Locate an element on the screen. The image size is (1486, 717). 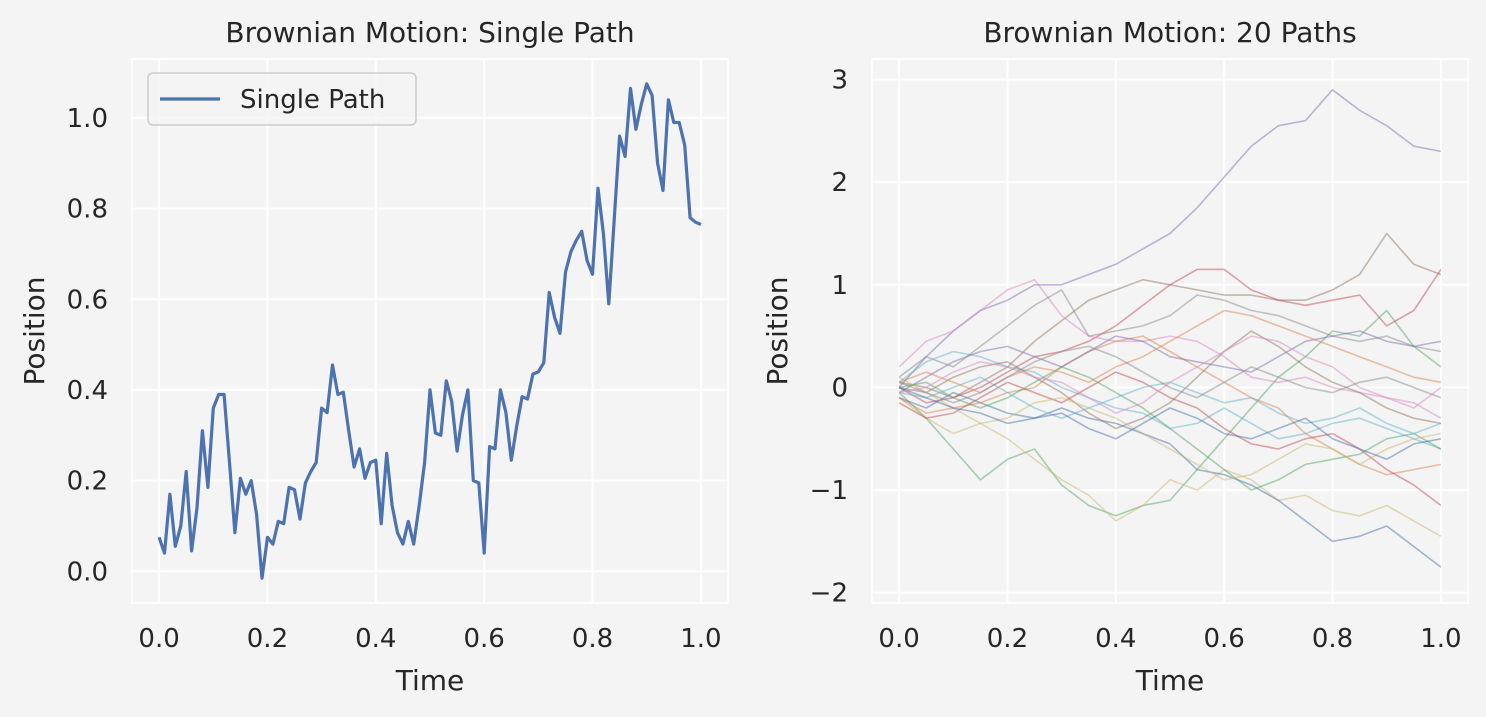
y-tick-label: 1 is located at coordinates (839, 286).